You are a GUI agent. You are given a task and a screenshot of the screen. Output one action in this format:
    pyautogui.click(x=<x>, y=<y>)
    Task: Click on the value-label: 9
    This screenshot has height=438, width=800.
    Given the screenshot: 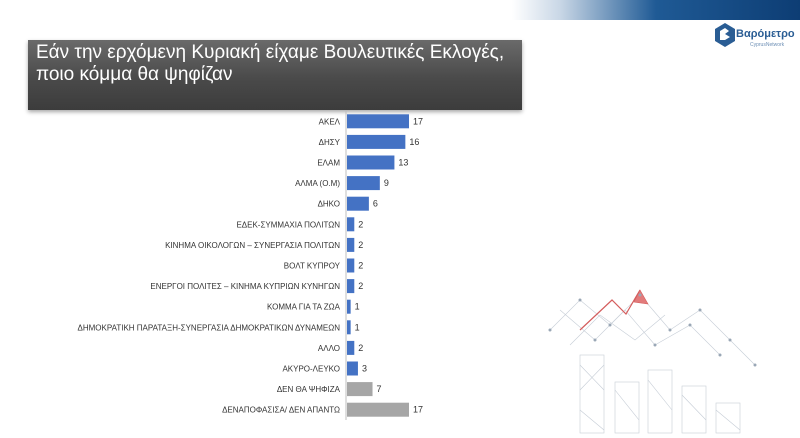 What is the action you would take?
    pyautogui.click(x=386, y=183)
    